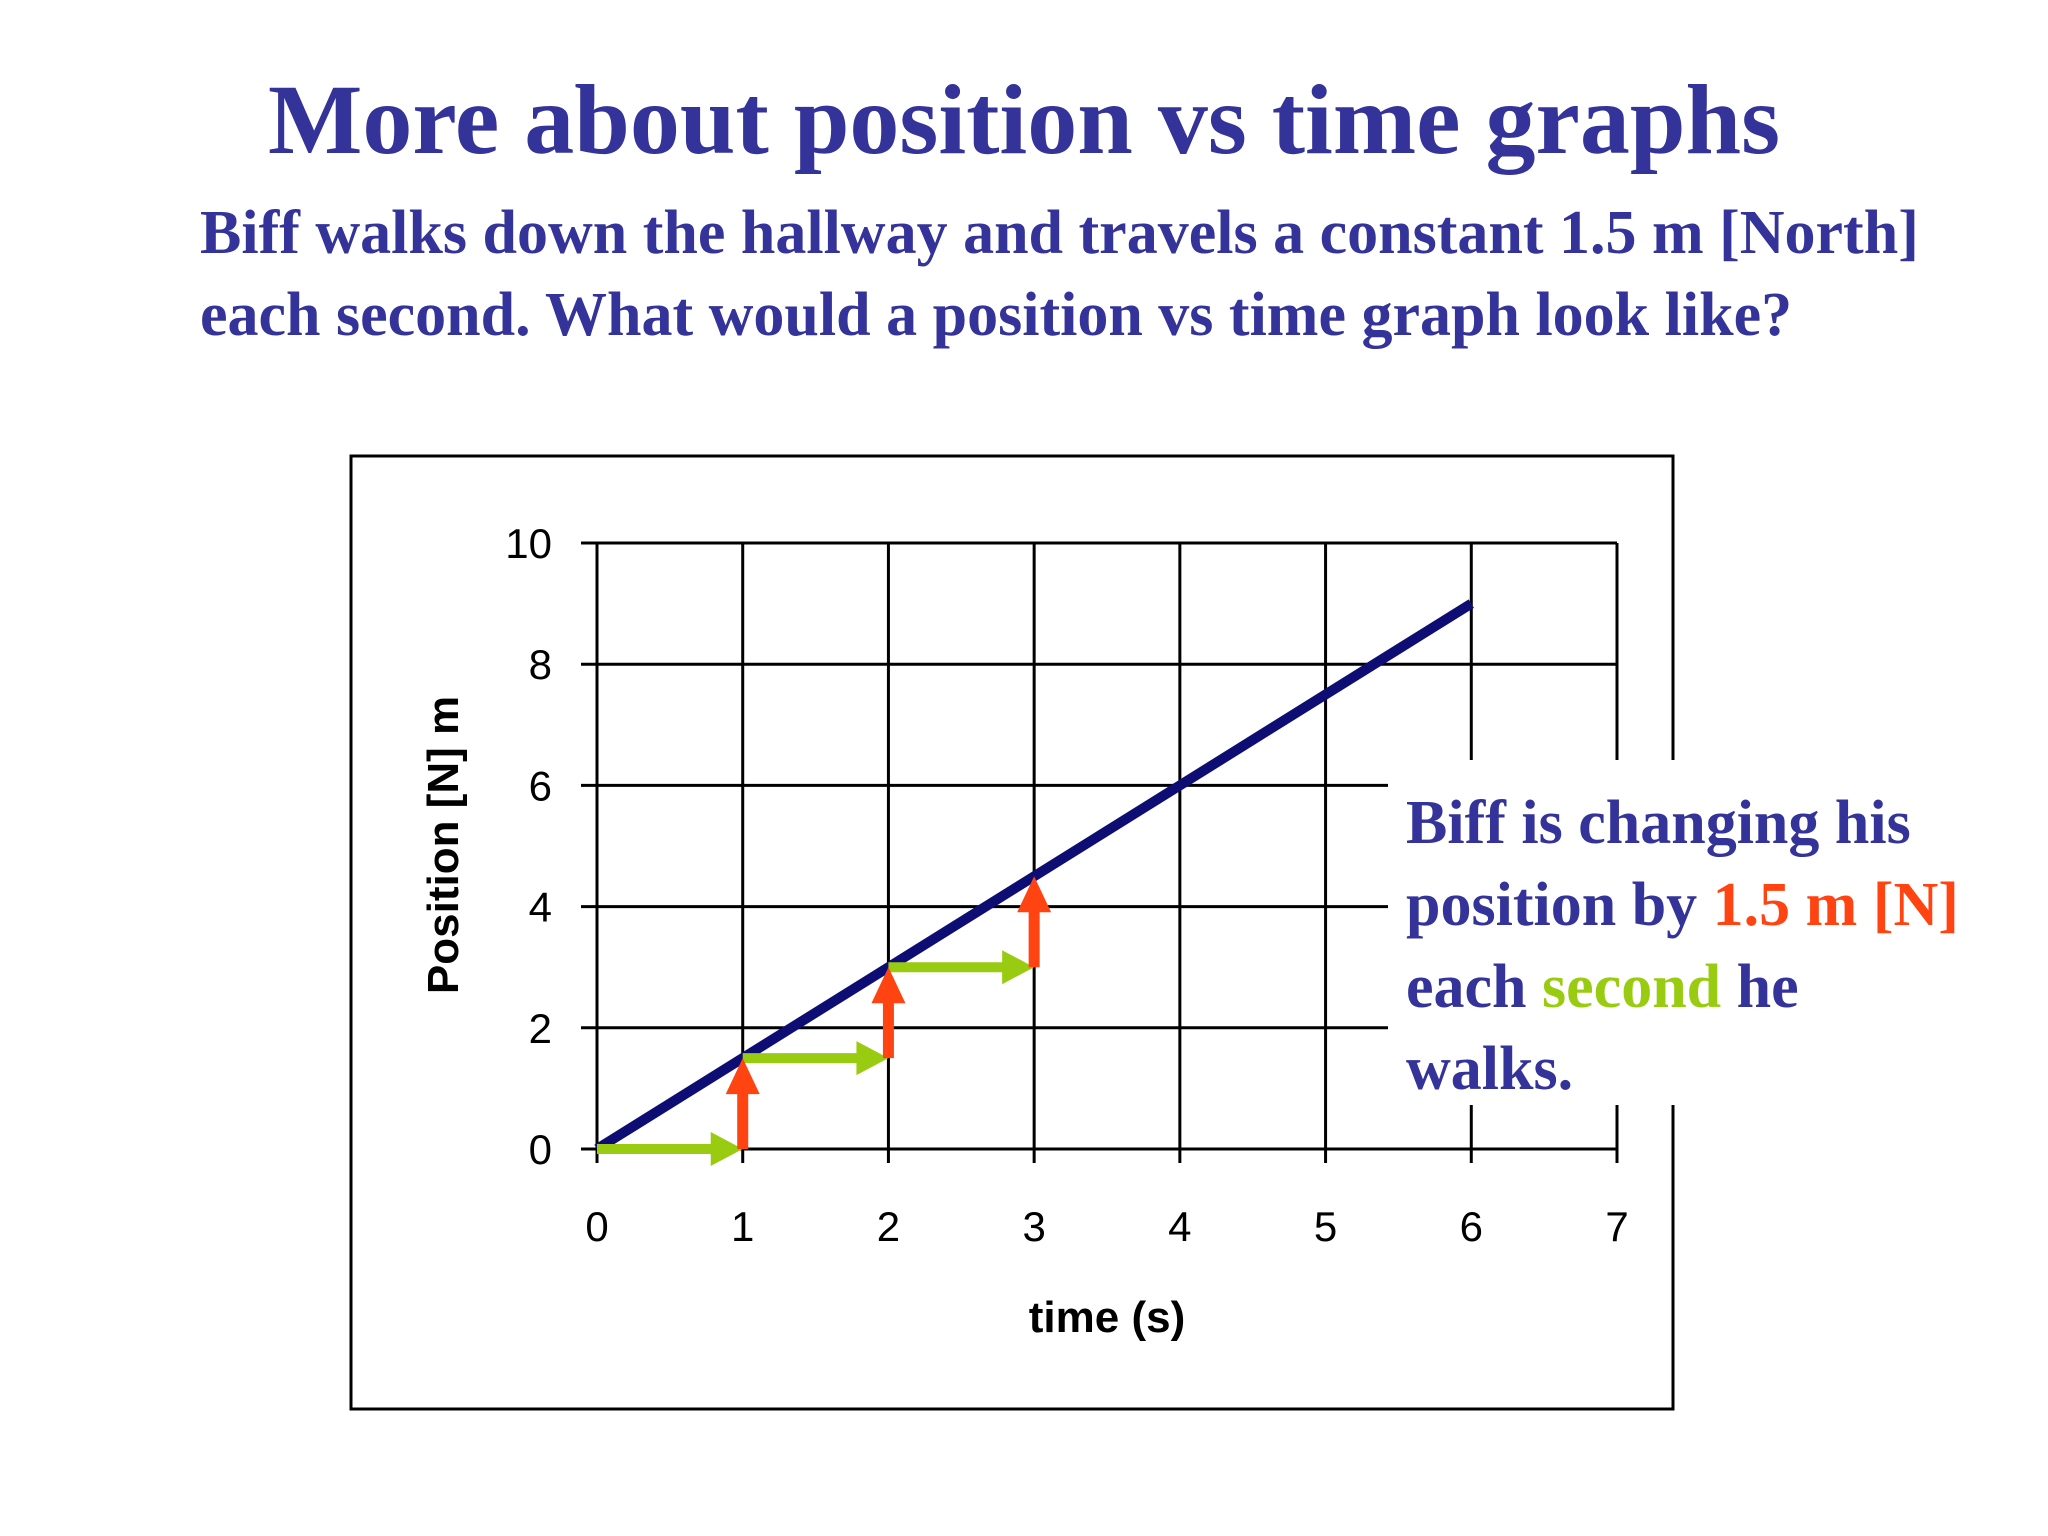 Image resolution: width=2048 pixels, height=1536 pixels. What do you see at coordinates (1325, 1226) in the screenshot?
I see `x-tick-label: 5` at bounding box center [1325, 1226].